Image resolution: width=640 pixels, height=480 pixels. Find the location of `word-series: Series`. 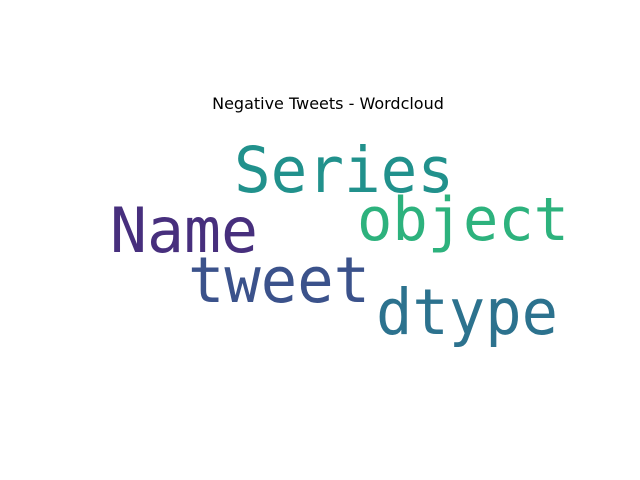

word-series: Series is located at coordinates (344, 170).